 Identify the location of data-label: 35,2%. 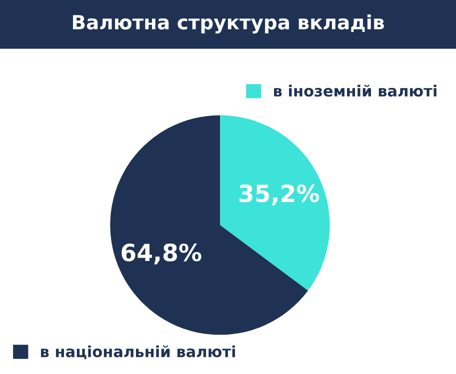
(280, 195).